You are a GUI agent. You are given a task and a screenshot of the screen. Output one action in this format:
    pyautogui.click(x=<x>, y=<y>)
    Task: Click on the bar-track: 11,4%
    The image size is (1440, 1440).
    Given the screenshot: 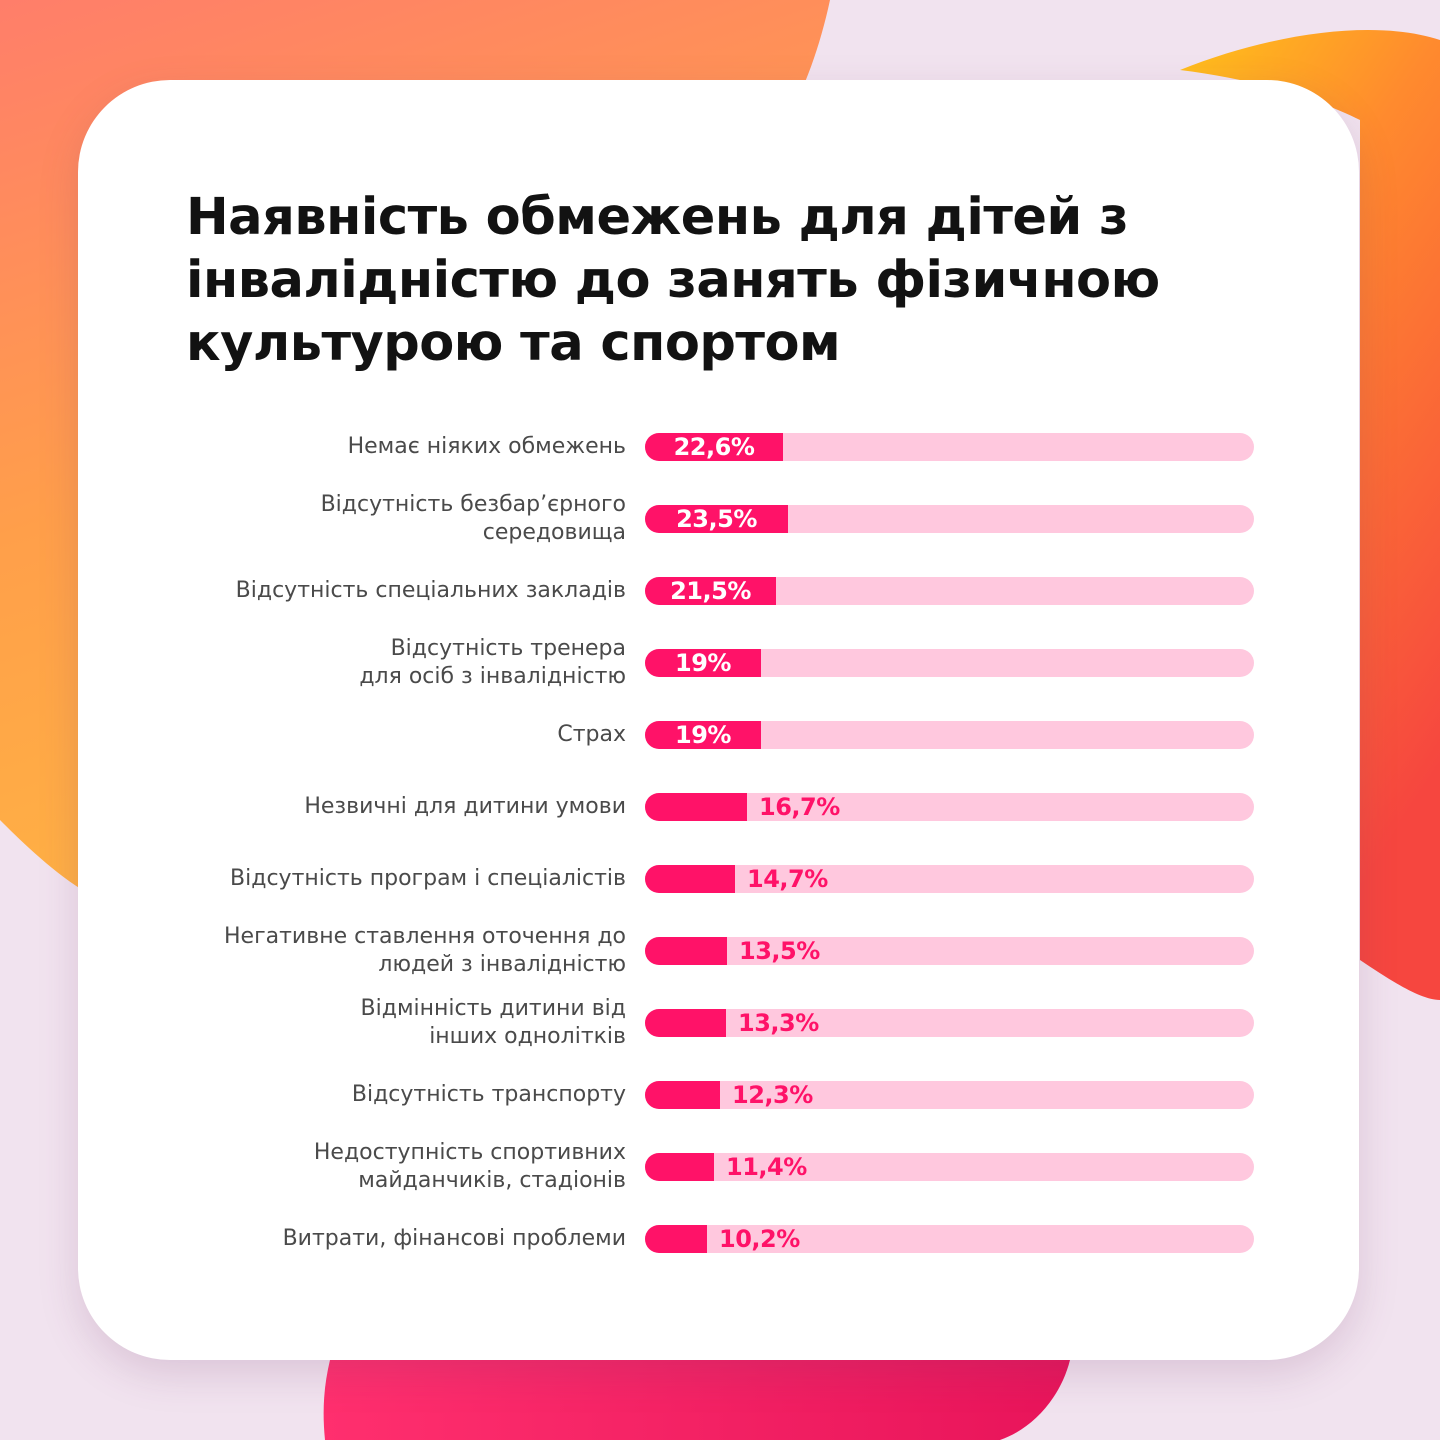 What is the action you would take?
    pyautogui.click(x=949, y=1167)
    